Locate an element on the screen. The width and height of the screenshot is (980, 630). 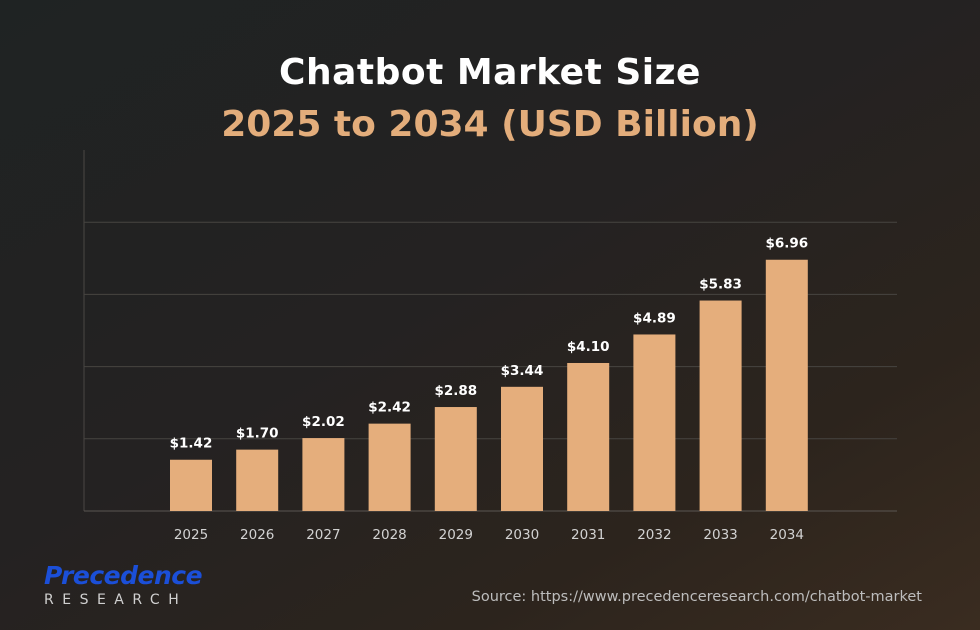
x-tick-labels: 2025 2026 2027 2028 2029 2030 2031 2032 2033 2034 is located at coordinates (489, 535).